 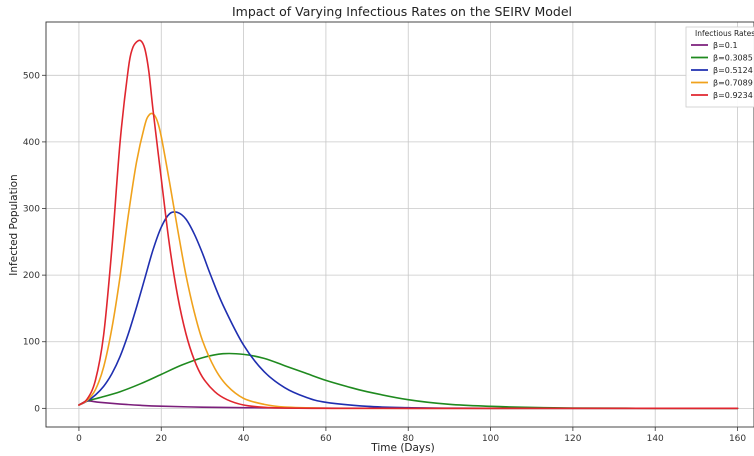 I want to click on legend-box, so click(x=719, y=67).